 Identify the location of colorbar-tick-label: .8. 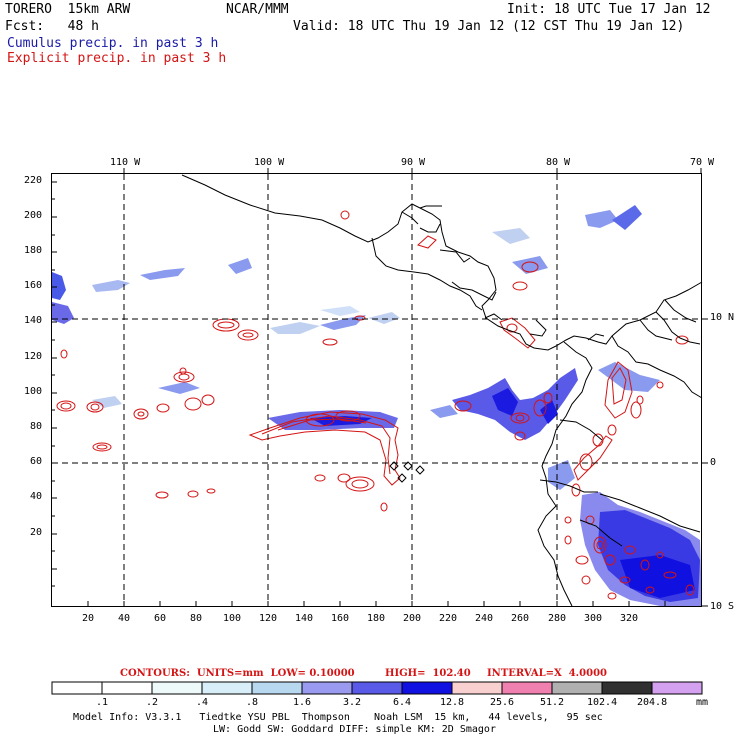
(252, 702).